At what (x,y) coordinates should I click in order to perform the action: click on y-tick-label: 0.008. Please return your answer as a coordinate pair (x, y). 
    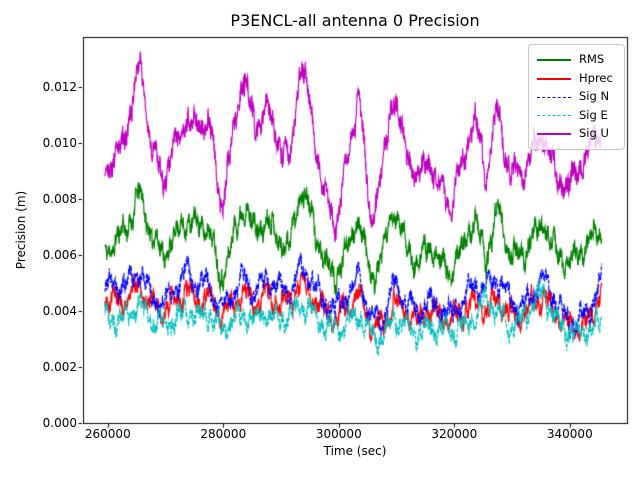
    Looking at the image, I should click on (59, 198).